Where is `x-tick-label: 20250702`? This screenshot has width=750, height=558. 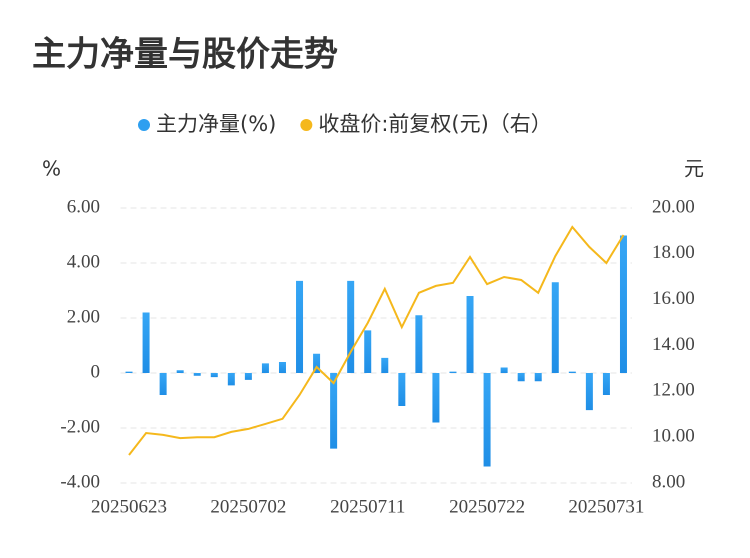 x-tick-label: 20250702 is located at coordinates (248, 506).